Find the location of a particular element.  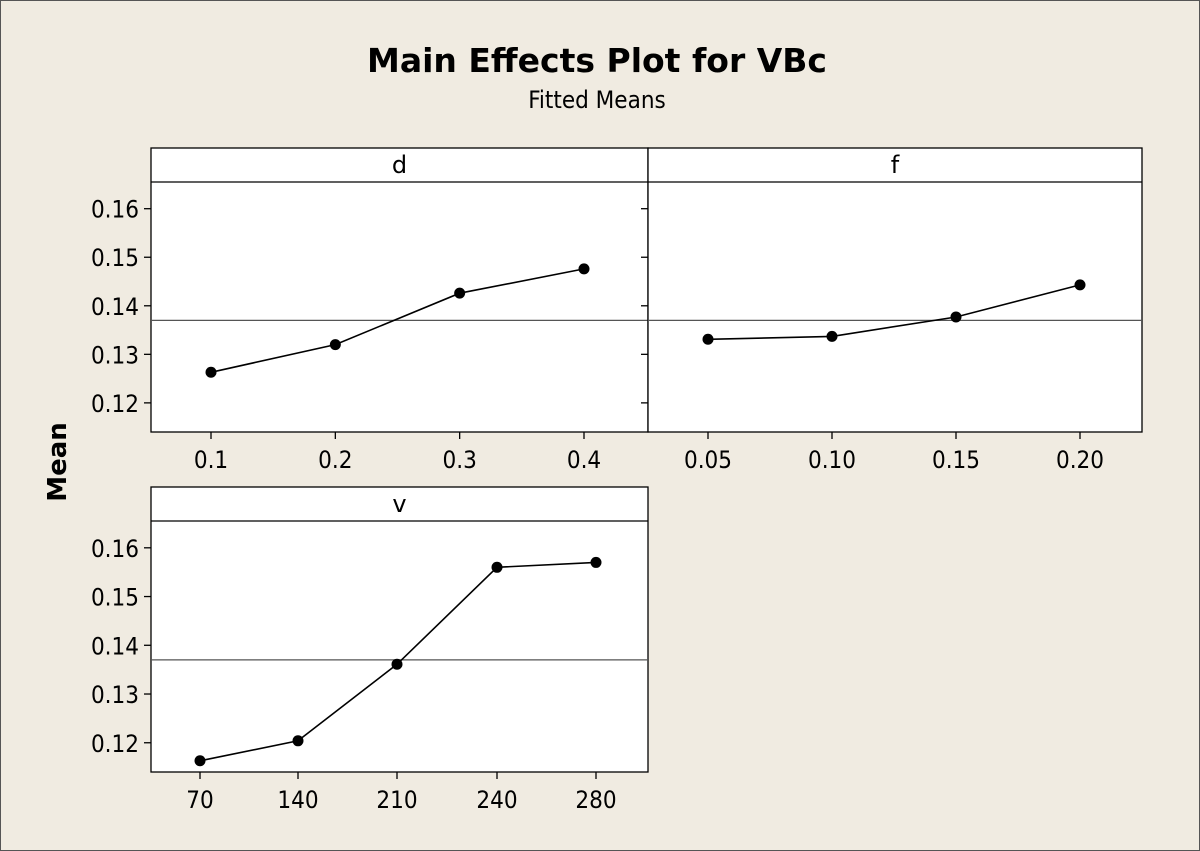

x-tick-label: 0.15 is located at coordinates (956, 460).